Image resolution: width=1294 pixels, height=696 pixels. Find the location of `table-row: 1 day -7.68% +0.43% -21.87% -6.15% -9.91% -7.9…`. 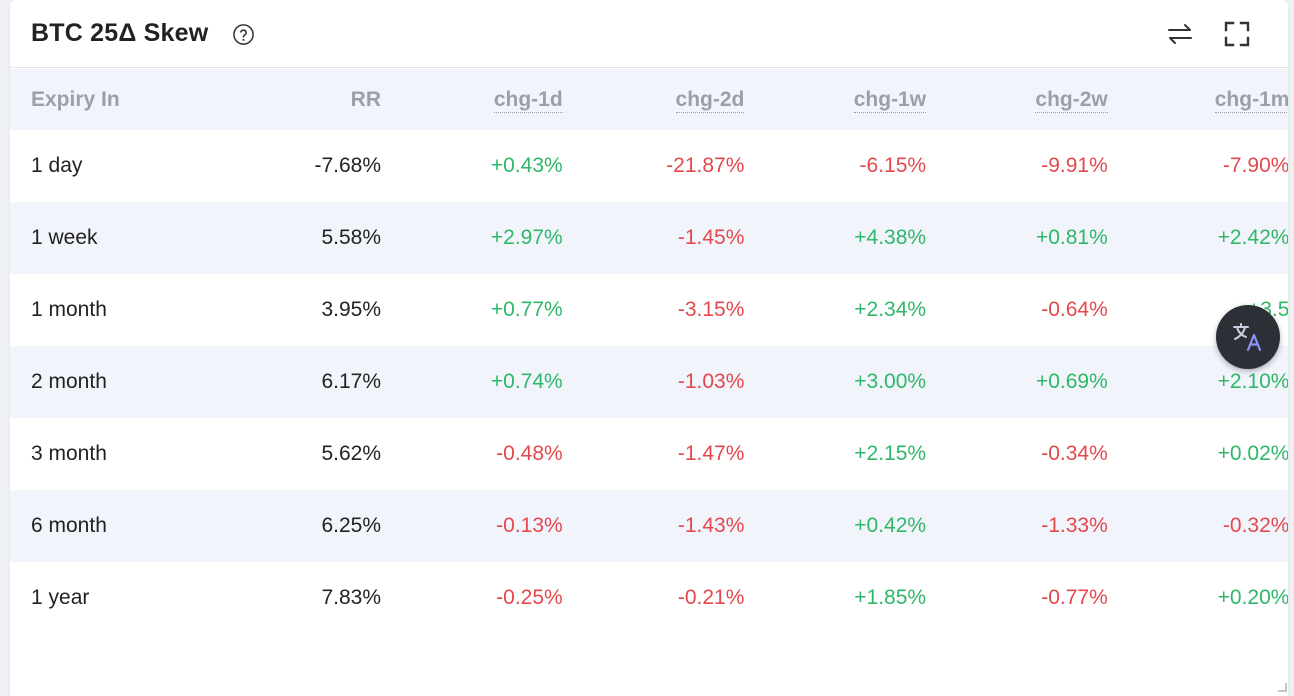

table-row: 1 day -7.68% +0.43% -21.87% -6.15% -9.91% -7.9… is located at coordinates (649, 166).